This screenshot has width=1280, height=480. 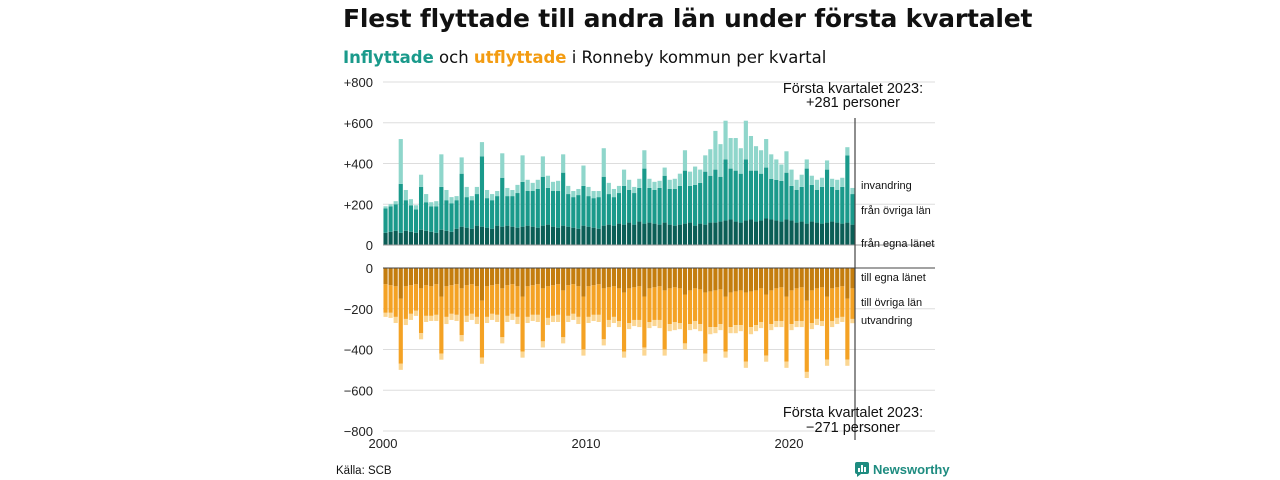 I want to click on annotation-top-line1: Första kvartalet 2023:, so click(x=853, y=89).